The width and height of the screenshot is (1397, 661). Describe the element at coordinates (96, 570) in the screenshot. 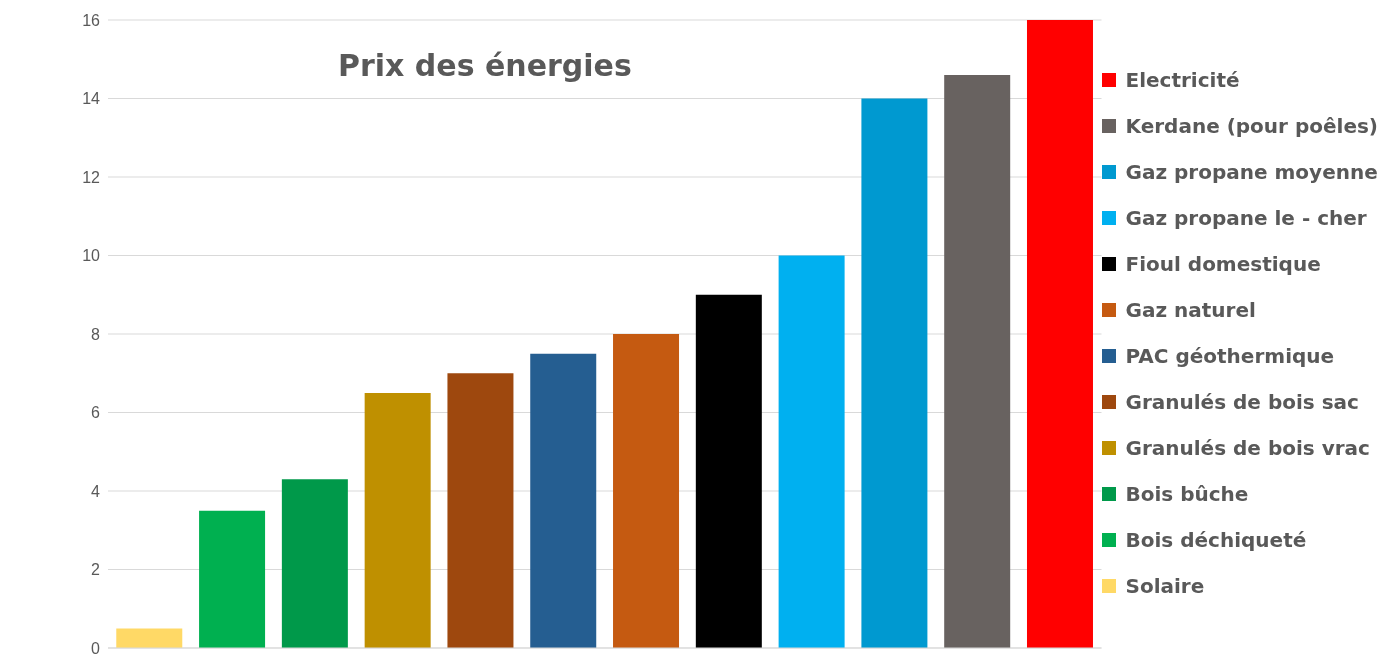

I see `y-tick-label: 2` at that location.